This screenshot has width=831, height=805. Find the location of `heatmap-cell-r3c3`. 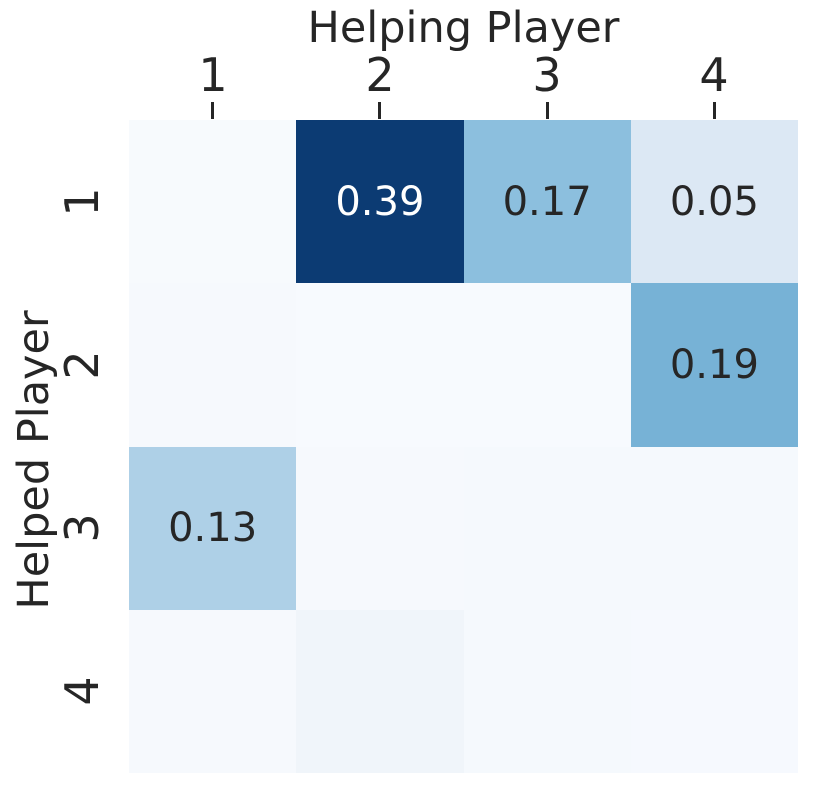

heatmap-cell-r3c3 is located at coordinates (547, 528).